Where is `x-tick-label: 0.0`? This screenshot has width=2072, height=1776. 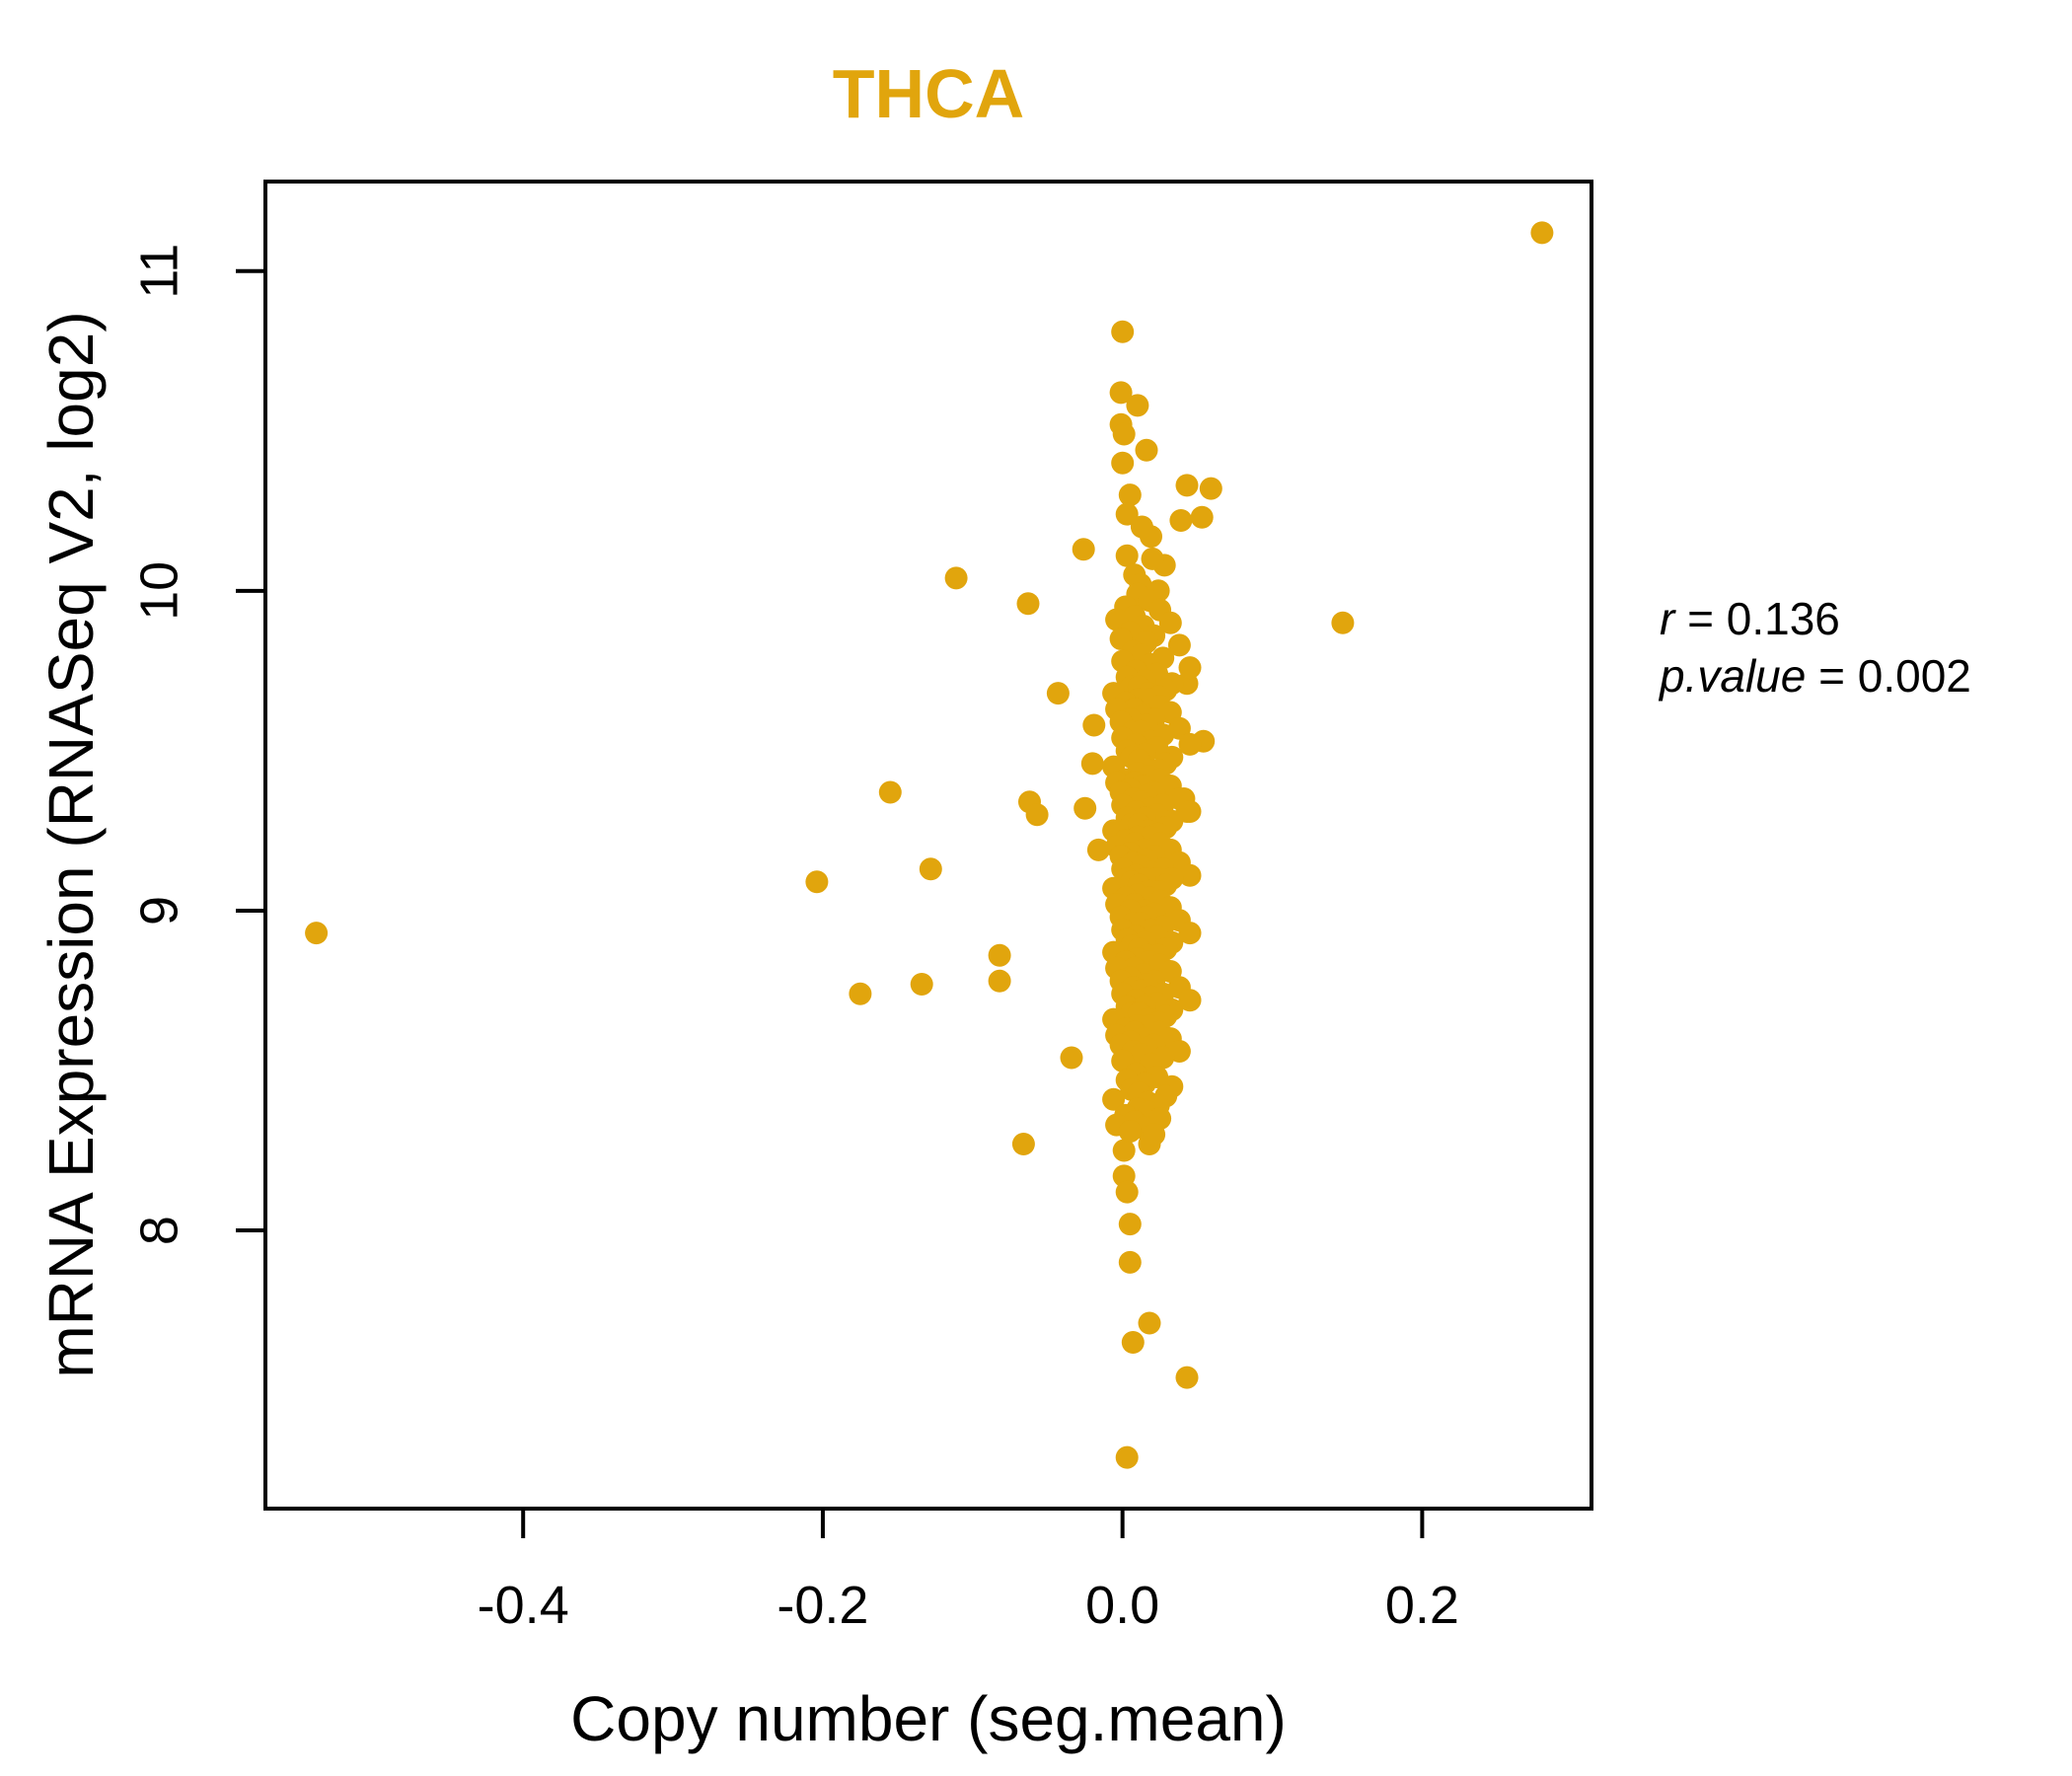
x-tick-label: 0.0 is located at coordinates (1122, 1606).